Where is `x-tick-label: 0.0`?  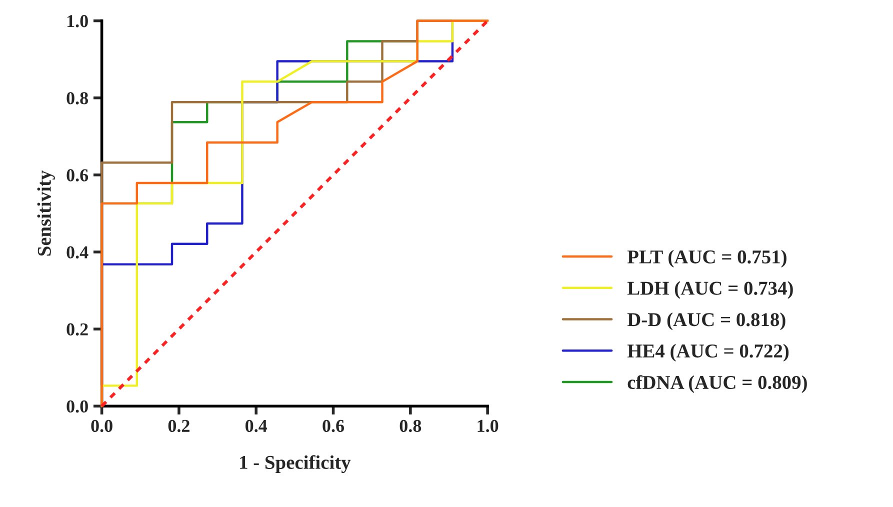
x-tick-label: 0.0 is located at coordinates (101, 426).